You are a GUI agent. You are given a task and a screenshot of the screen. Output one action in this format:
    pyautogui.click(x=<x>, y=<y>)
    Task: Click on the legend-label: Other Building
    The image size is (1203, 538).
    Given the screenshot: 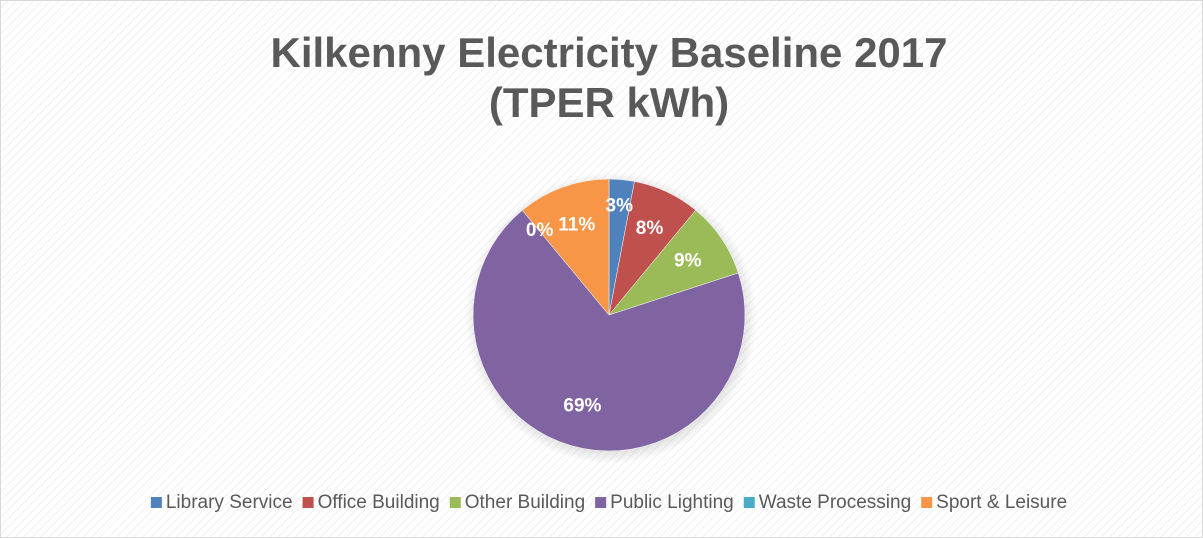 What is the action you would take?
    pyautogui.click(x=525, y=502)
    